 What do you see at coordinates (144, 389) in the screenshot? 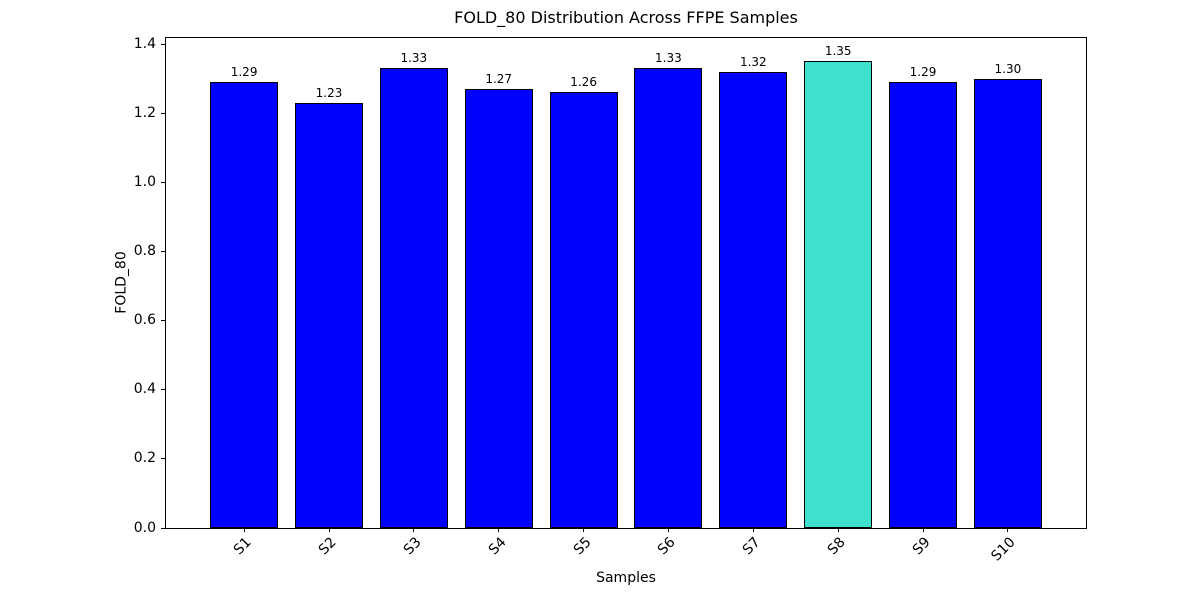
I see `y-tick-label: 0.4` at bounding box center [144, 389].